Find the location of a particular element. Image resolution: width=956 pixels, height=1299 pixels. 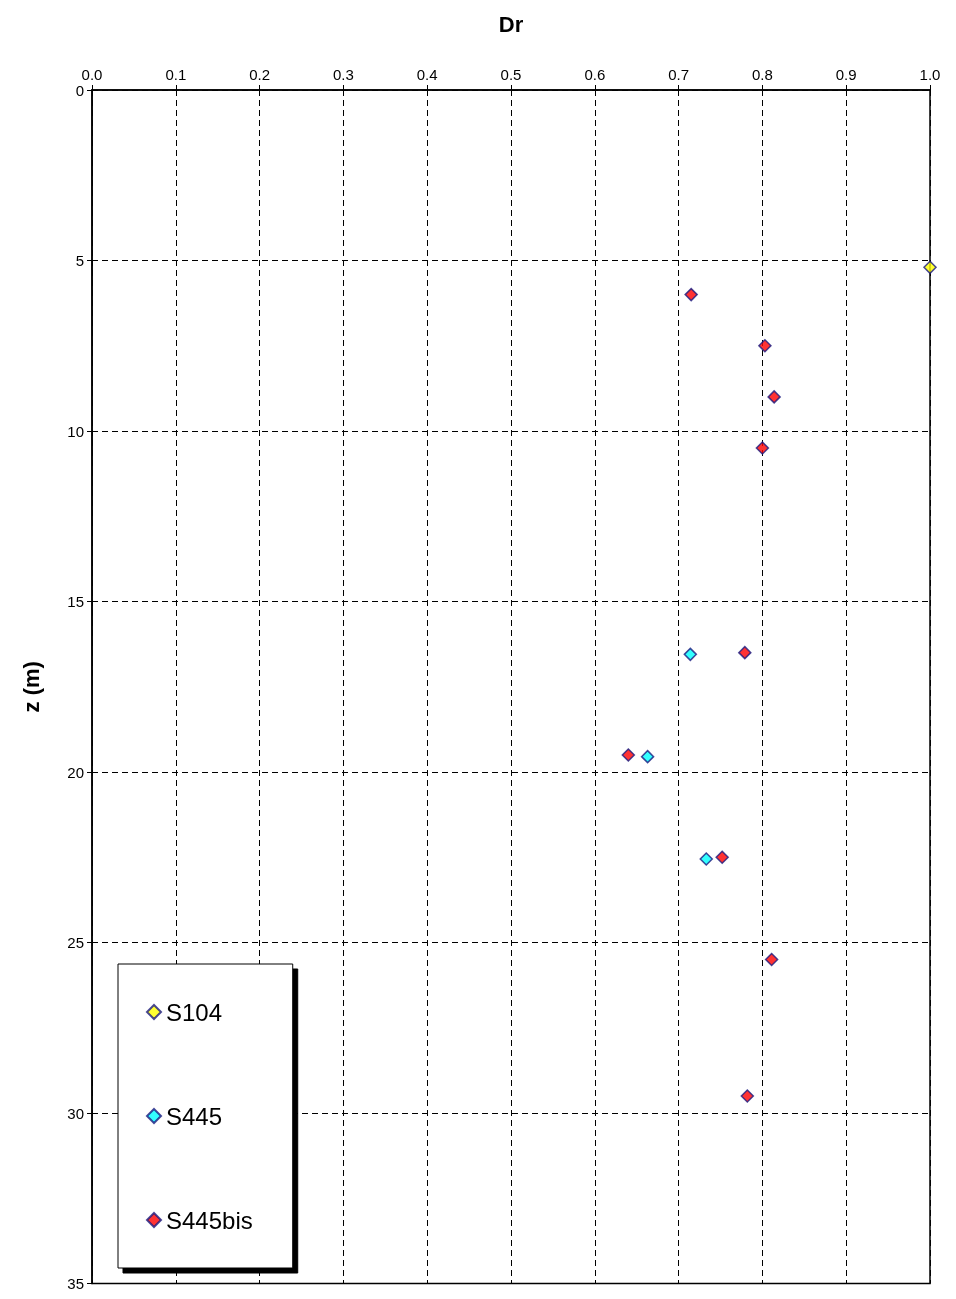

x-tick-label: 0.5 is located at coordinates (511, 74).